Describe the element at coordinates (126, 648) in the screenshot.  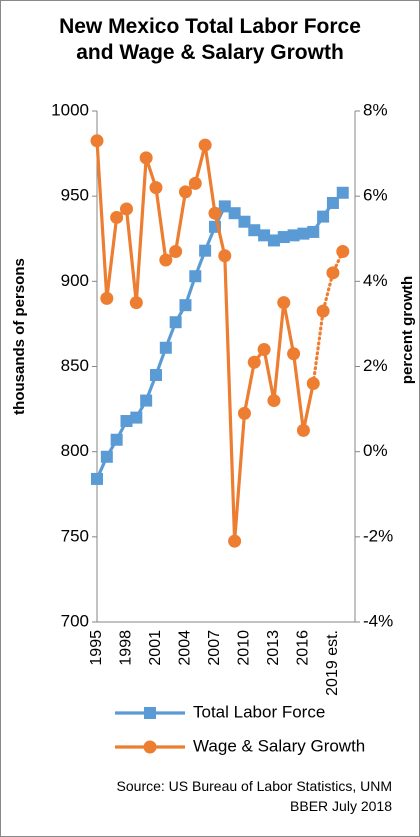
I see `x-tick-label: 1998` at that location.